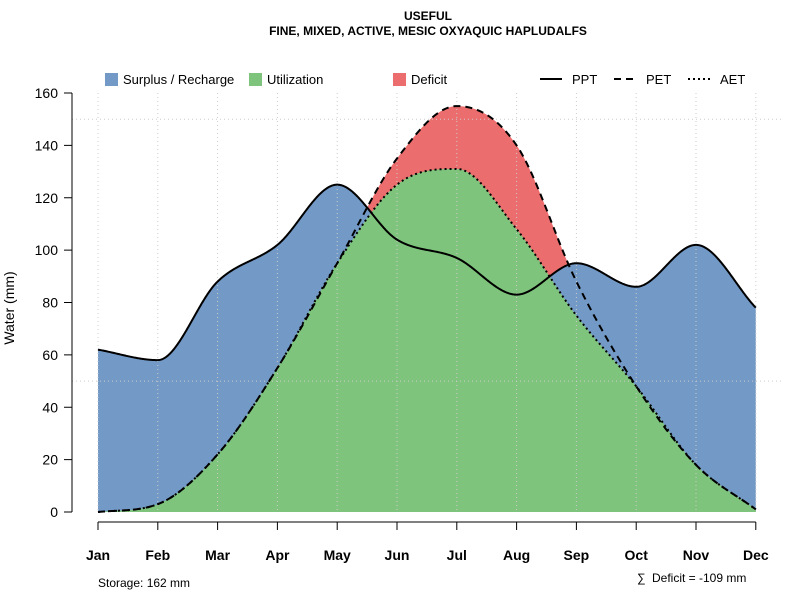  What do you see at coordinates (637, 555) in the screenshot?
I see `x-tick-label: Oct` at bounding box center [637, 555].